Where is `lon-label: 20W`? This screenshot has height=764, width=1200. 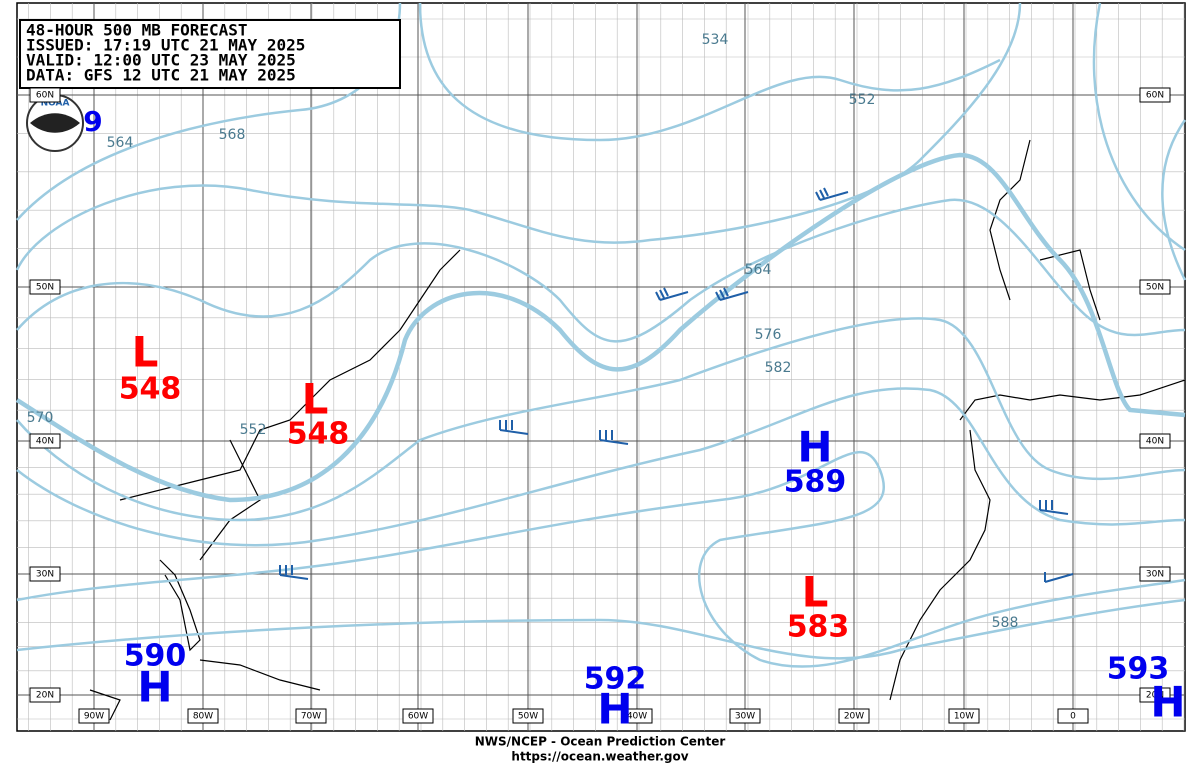 lon-label: 20W is located at coordinates (854, 717).